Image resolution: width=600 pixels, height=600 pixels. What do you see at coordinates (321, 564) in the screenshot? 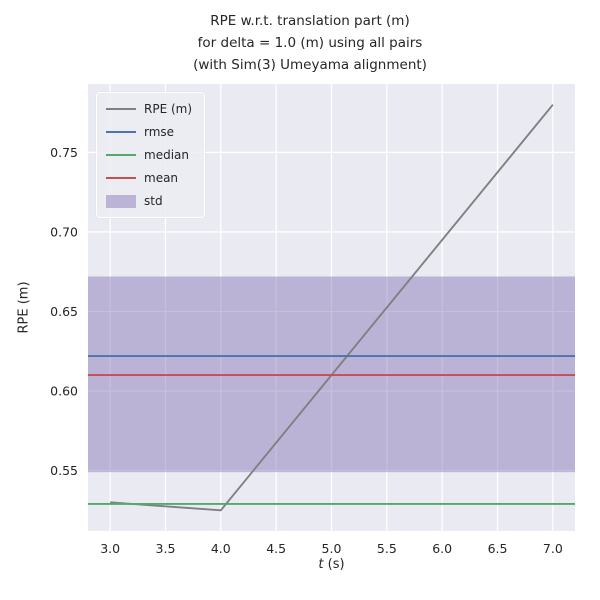
I see `x-axis-label-symbol: t` at bounding box center [321, 564].